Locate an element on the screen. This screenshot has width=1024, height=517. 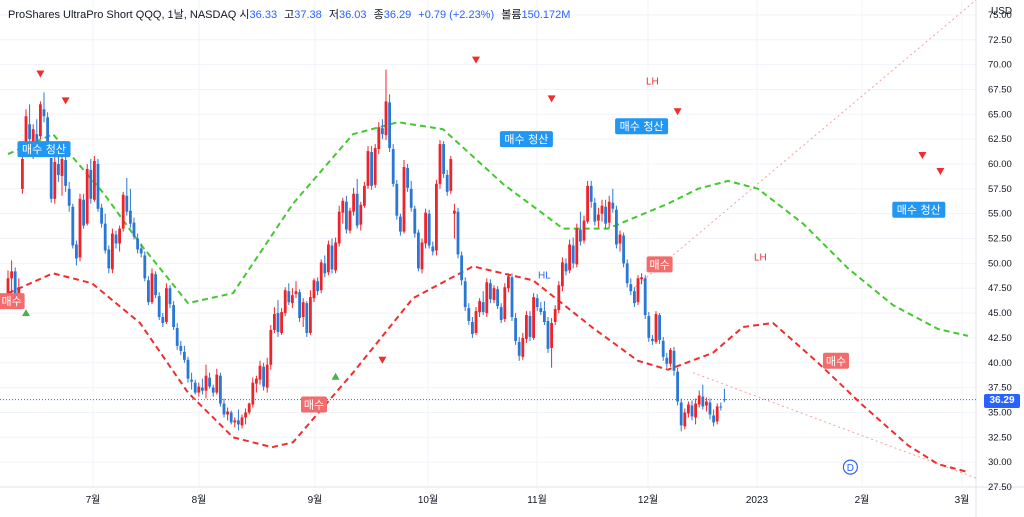
signal-up-triangle is located at coordinates (26, 313).